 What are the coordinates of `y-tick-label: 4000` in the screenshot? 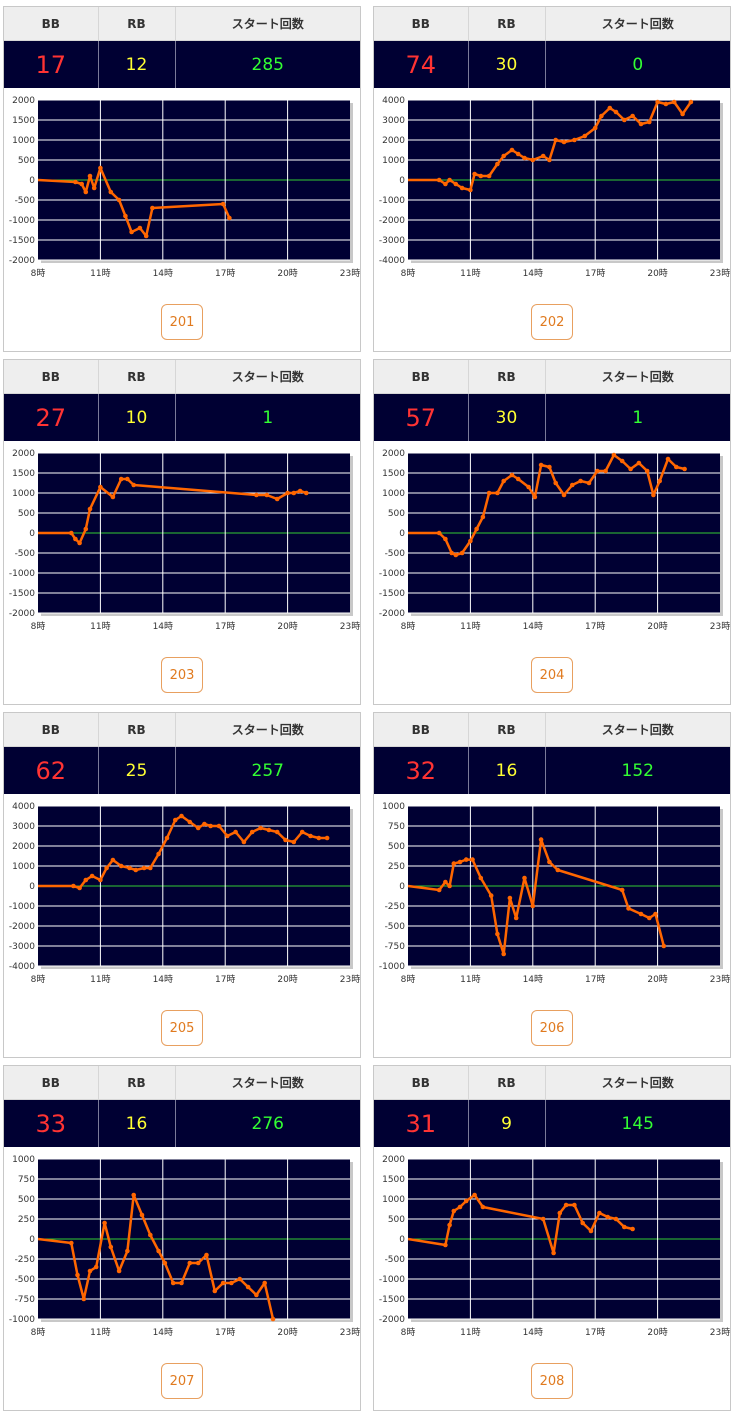 It's located at (393, 101).